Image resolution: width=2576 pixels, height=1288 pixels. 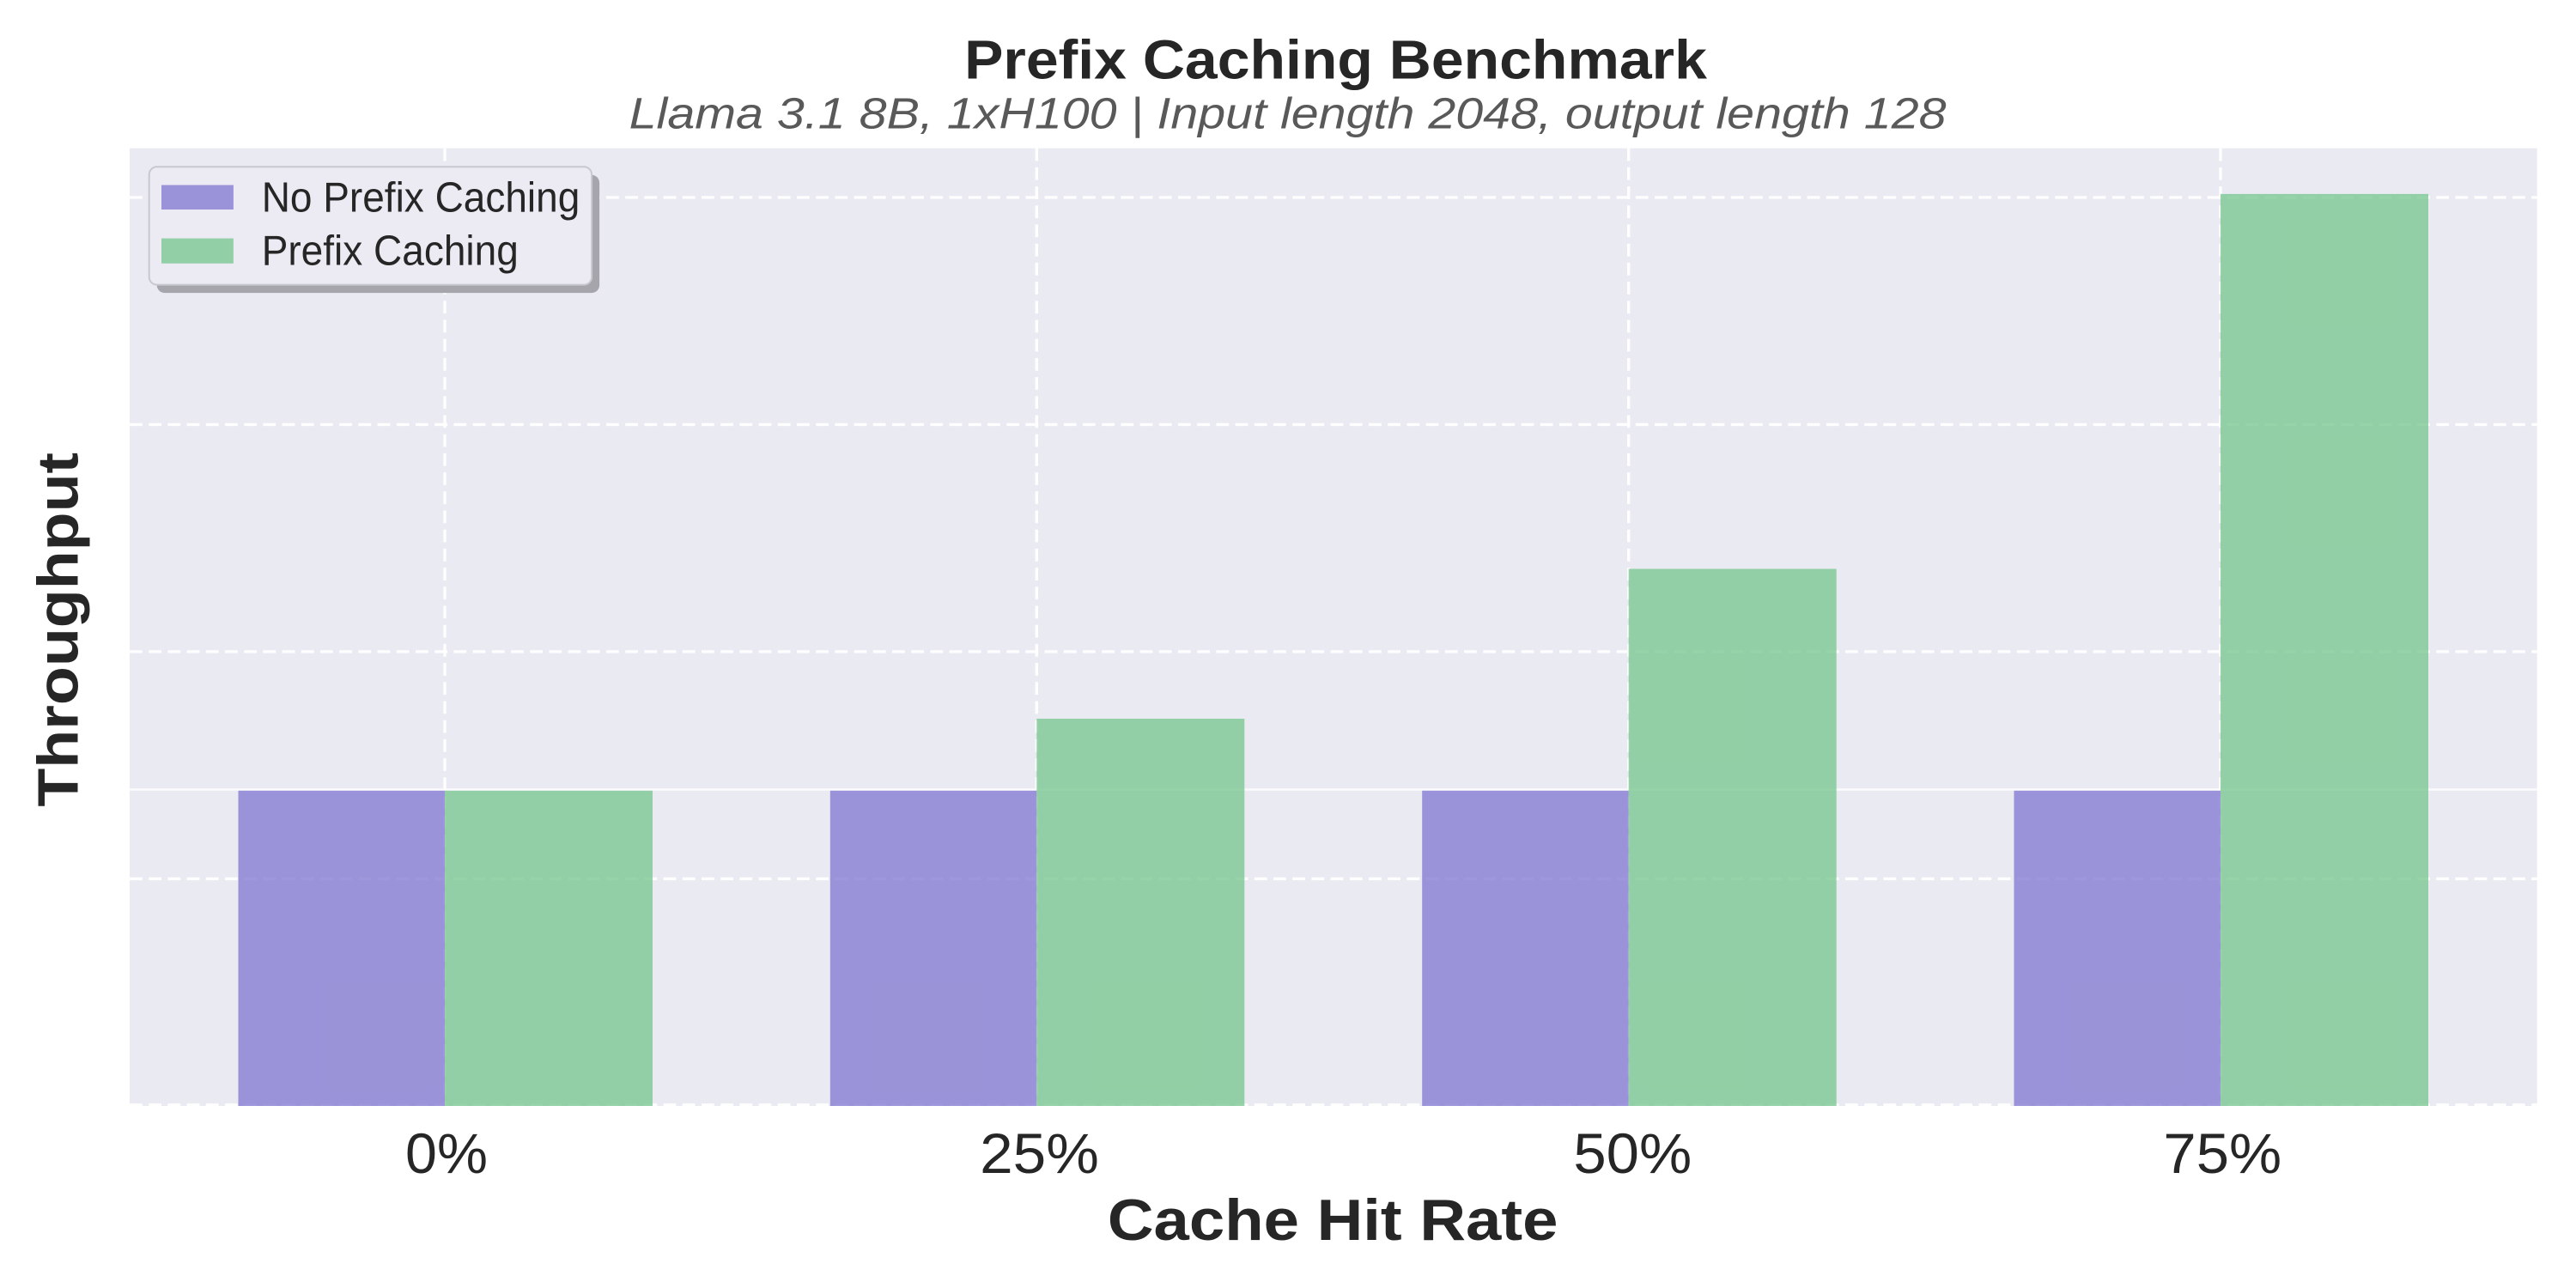 I want to click on svg-text: 75%, so click(x=2222, y=1153).